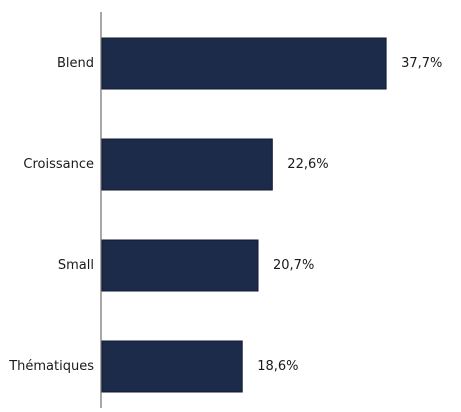 Image resolution: width=461 pixels, height=412 pixels. I want to click on value-label-small: 20,7%, so click(293, 265).